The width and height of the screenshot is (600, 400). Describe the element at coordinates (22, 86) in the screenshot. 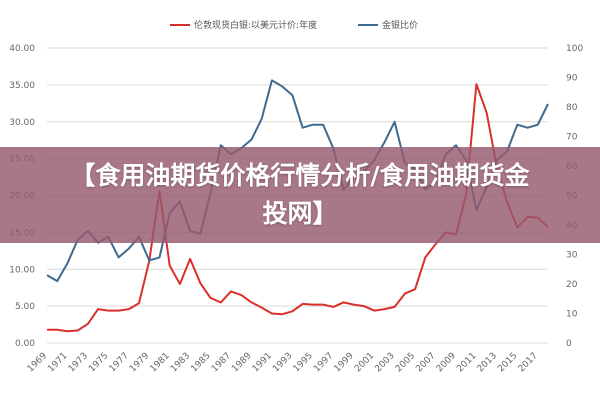

I see `left-tick-label: 35.00` at that location.